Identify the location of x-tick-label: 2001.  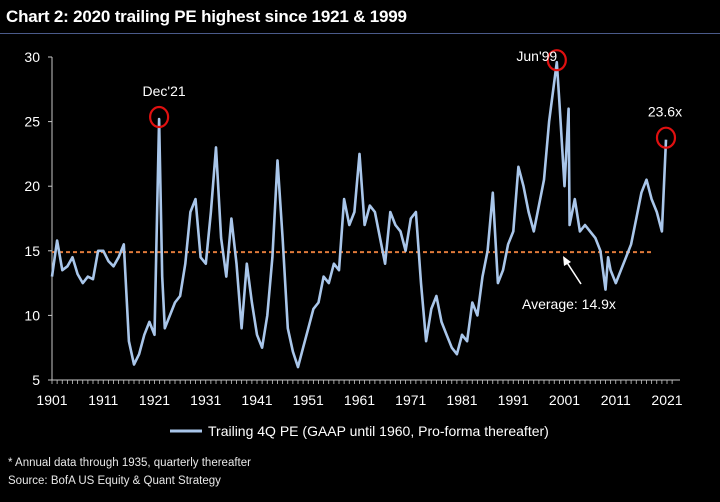
(564, 400).